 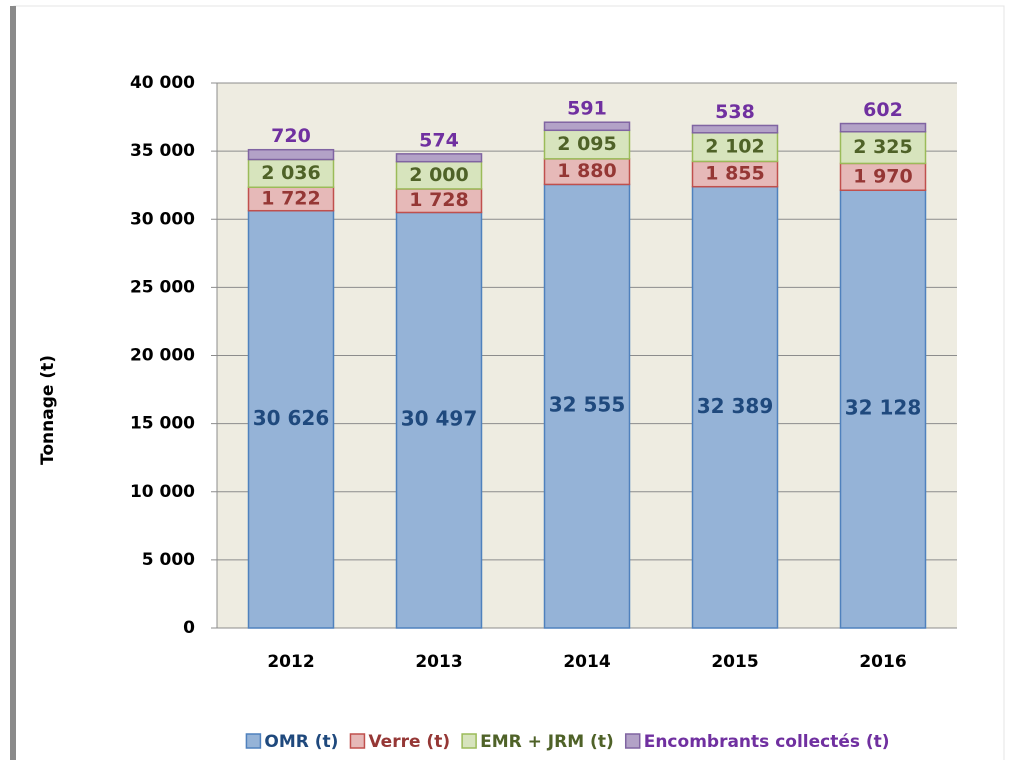 What do you see at coordinates (883, 110) in the screenshot?
I see `data-label: 602` at bounding box center [883, 110].